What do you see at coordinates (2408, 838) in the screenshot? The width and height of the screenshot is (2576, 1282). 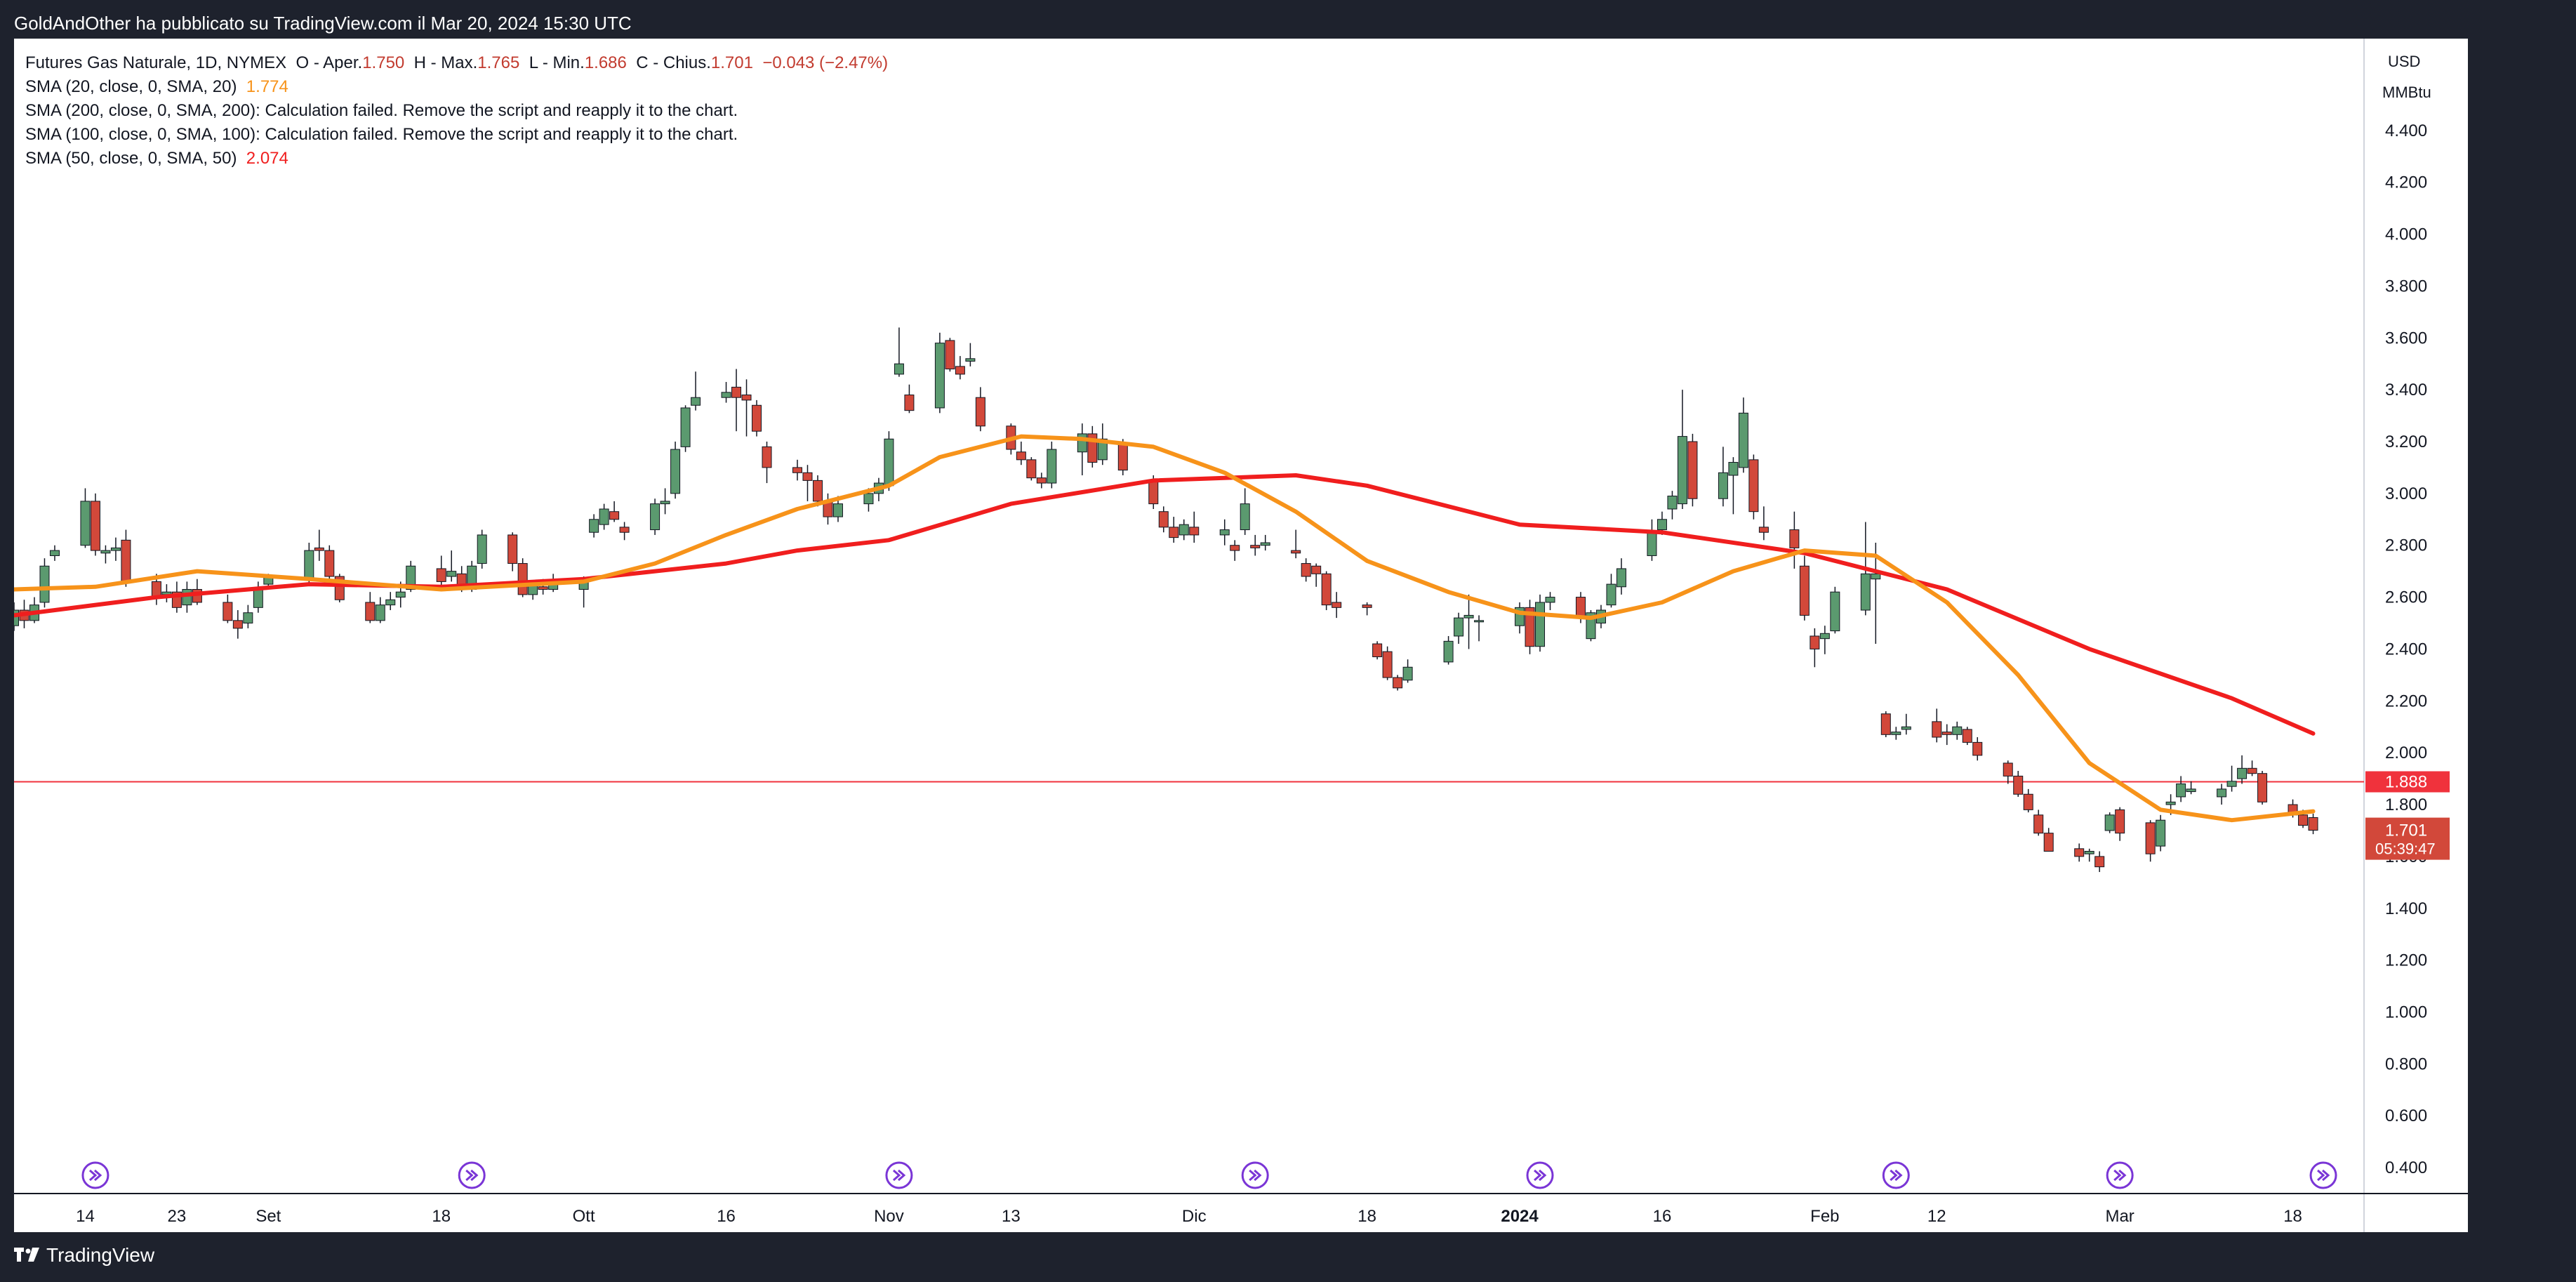 I see `last-price-tag` at bounding box center [2408, 838].